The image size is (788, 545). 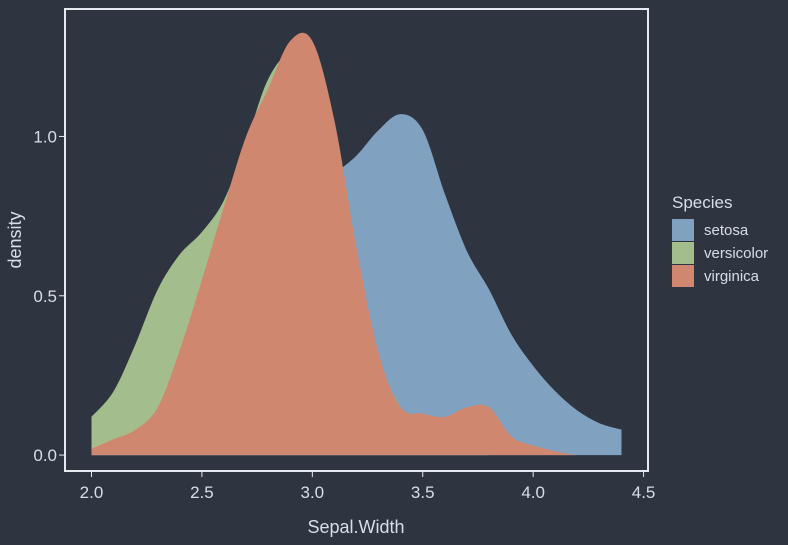 I want to click on legend-swatch-virginica, so click(x=683, y=276).